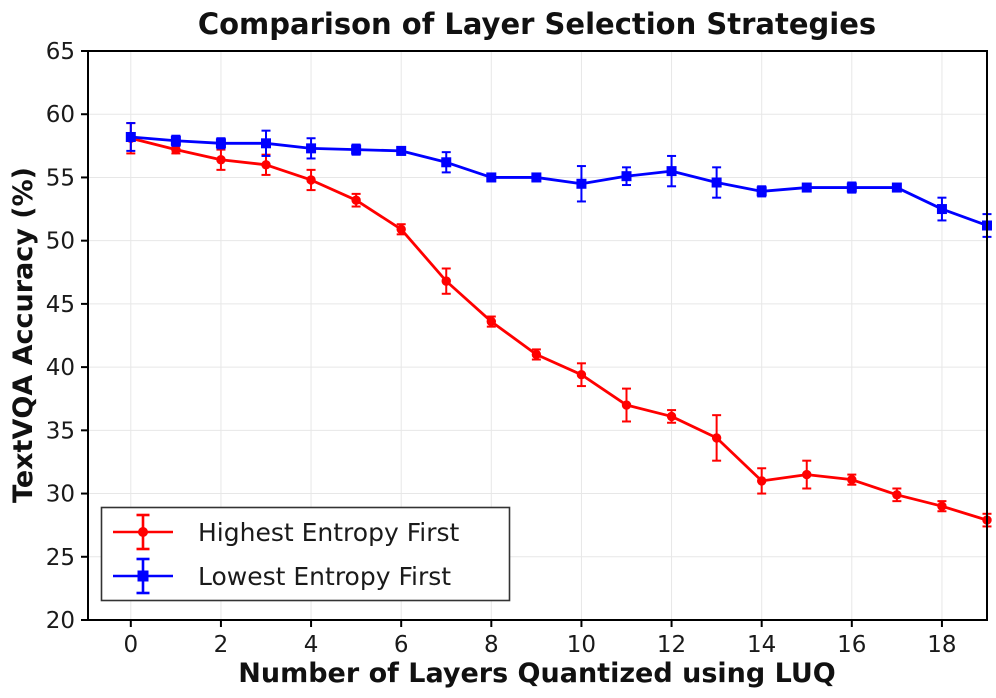  What do you see at coordinates (60, 115) in the screenshot?
I see `y-tick-label: 60` at bounding box center [60, 115].